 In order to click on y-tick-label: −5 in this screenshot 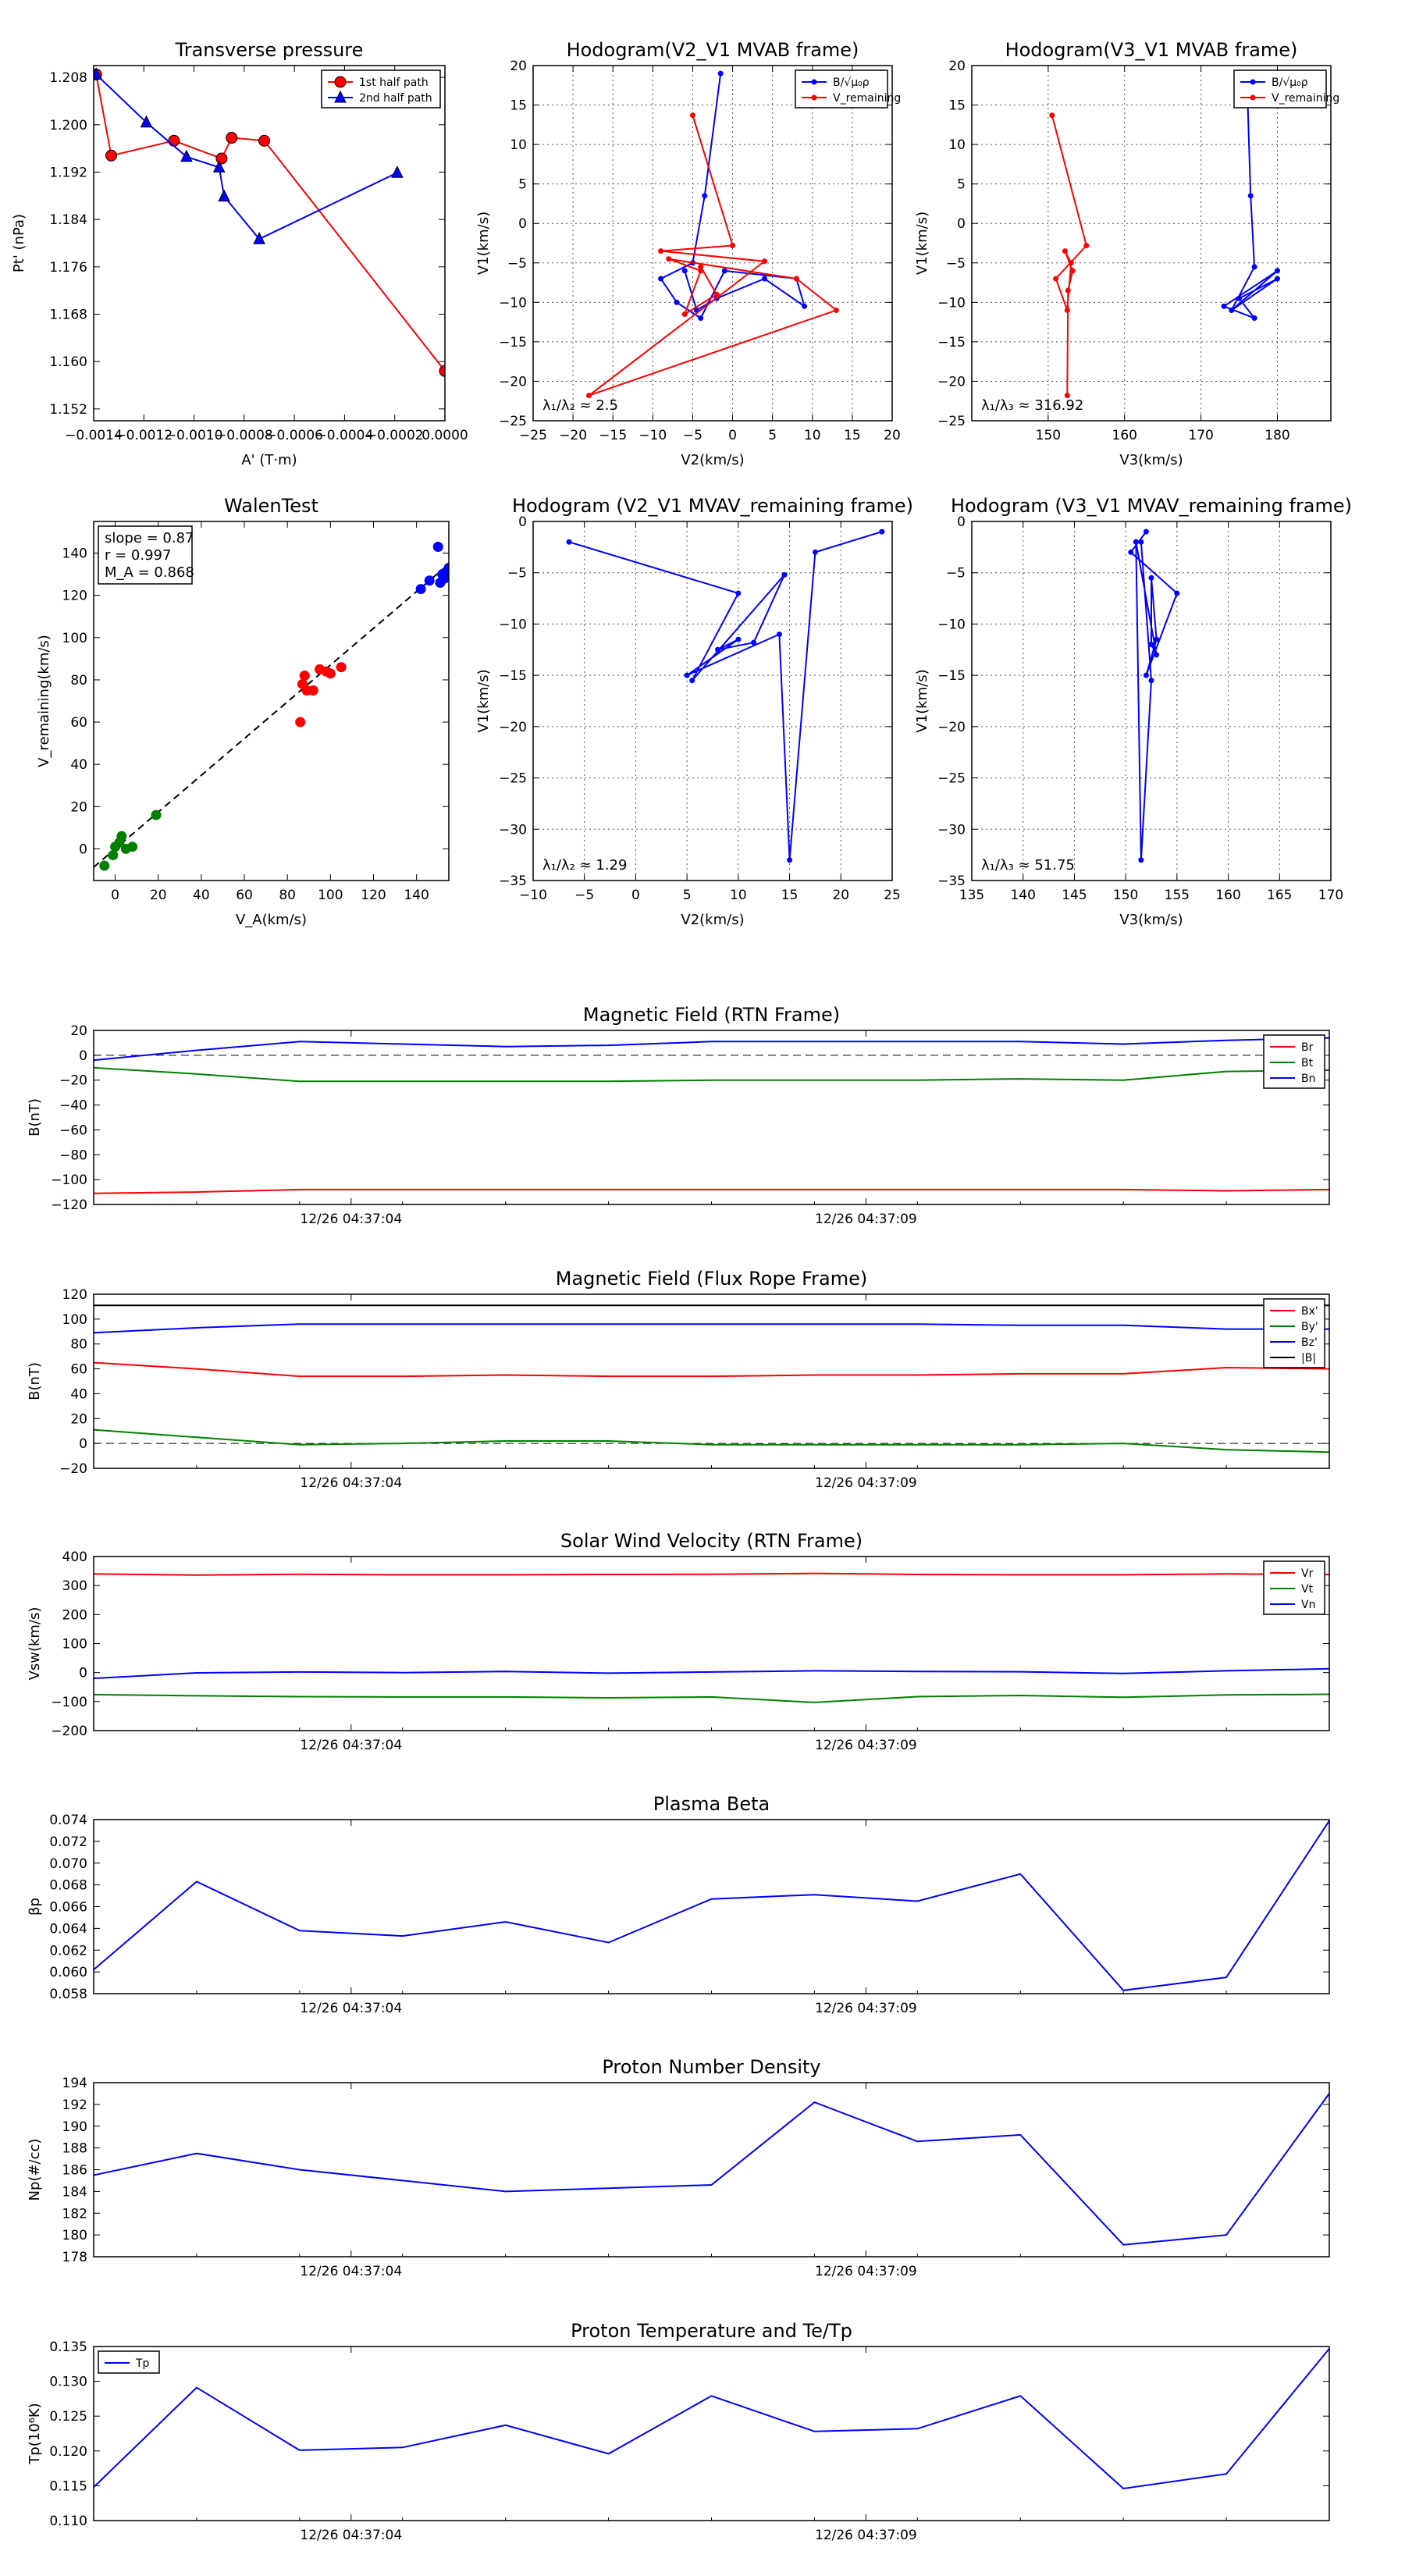, I will do `click(956, 574)`.